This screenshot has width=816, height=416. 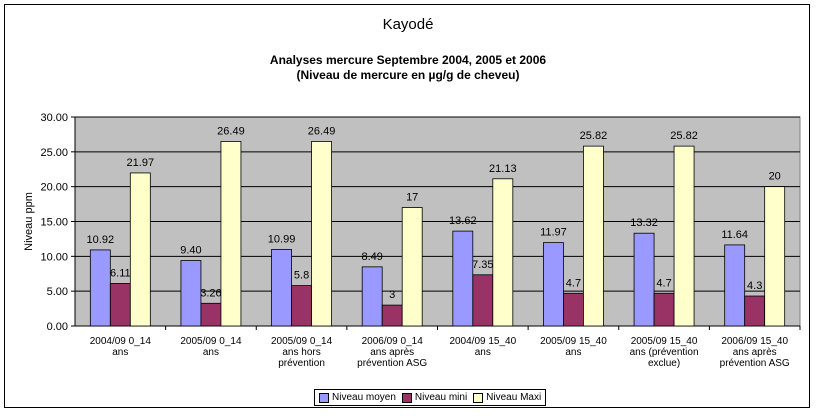 I want to click on legend-item: Niveau Maxi, so click(x=507, y=397).